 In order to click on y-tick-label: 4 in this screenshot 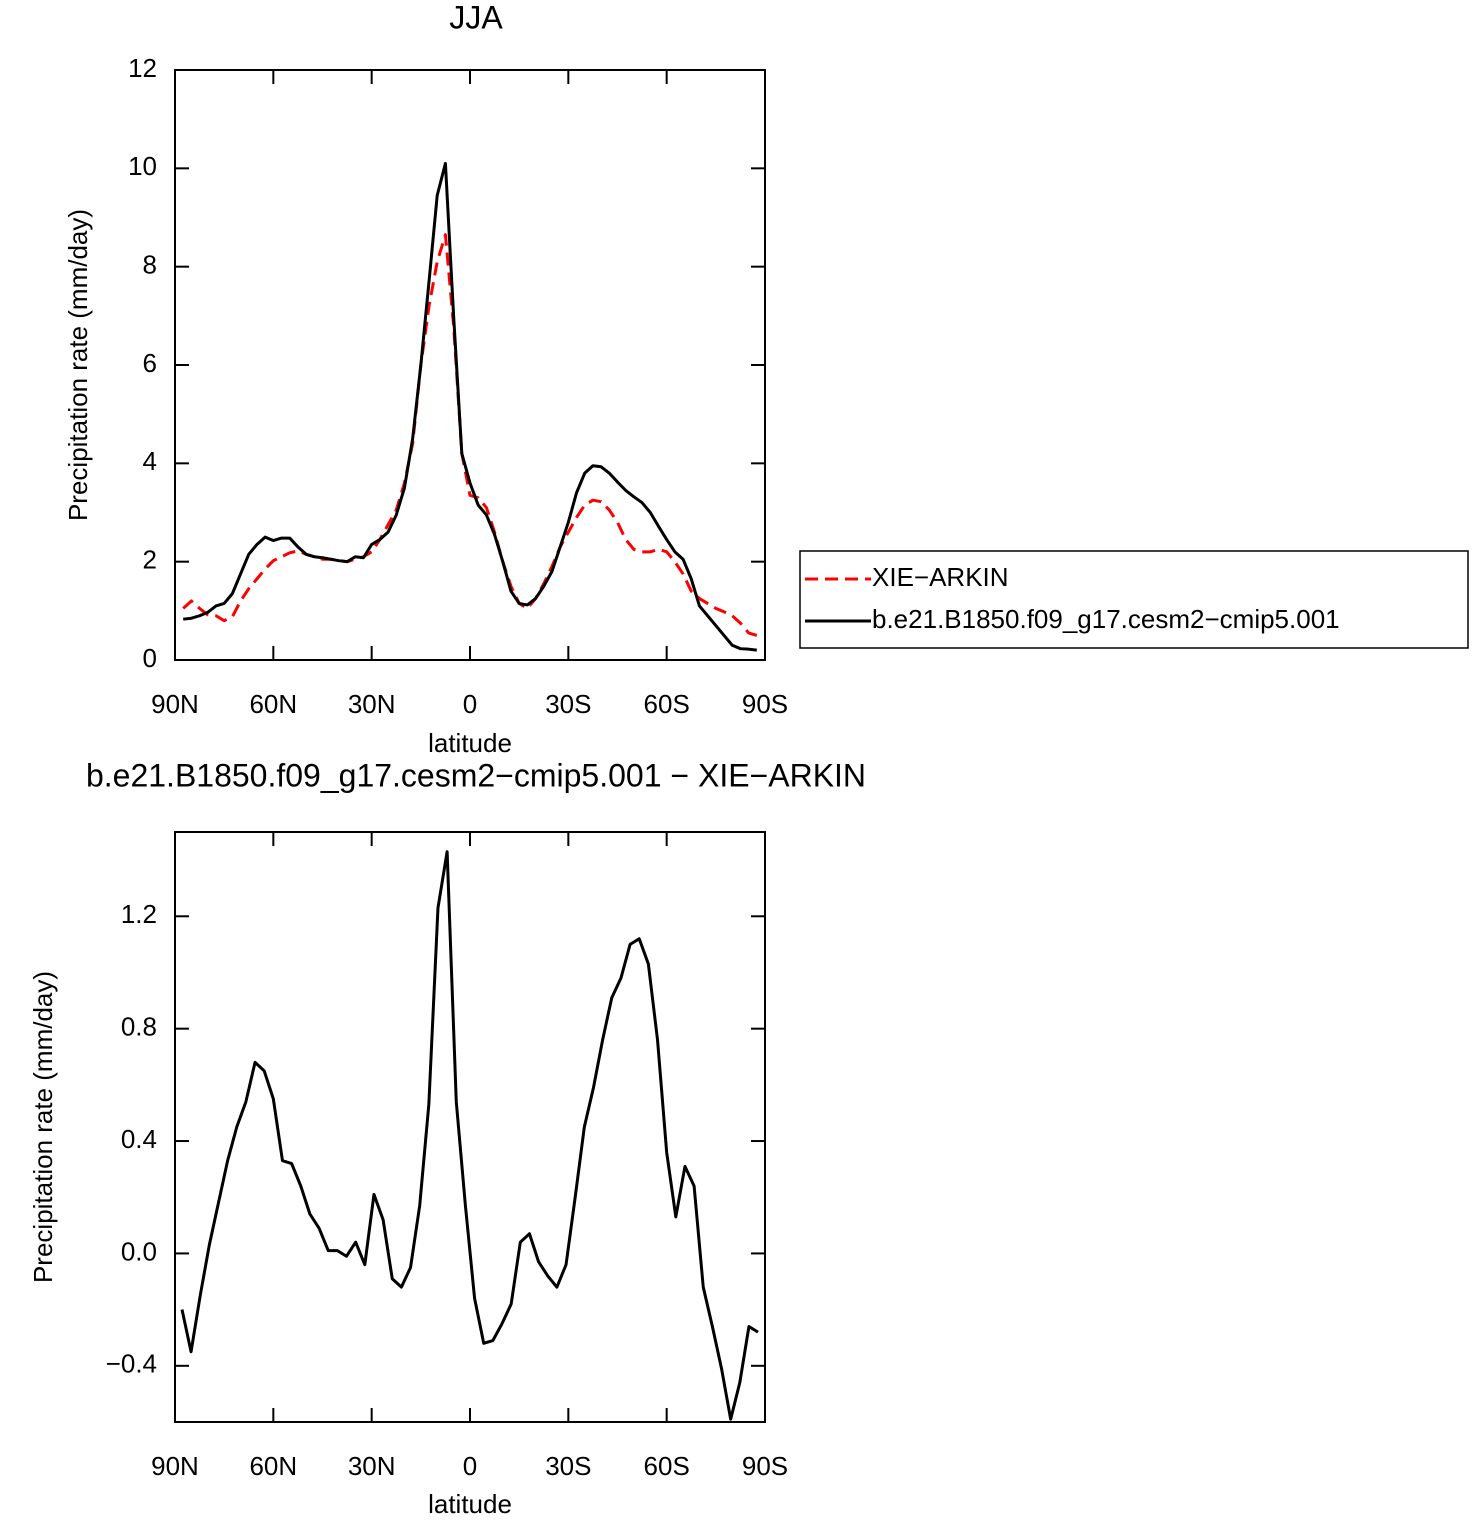, I will do `click(150, 461)`.